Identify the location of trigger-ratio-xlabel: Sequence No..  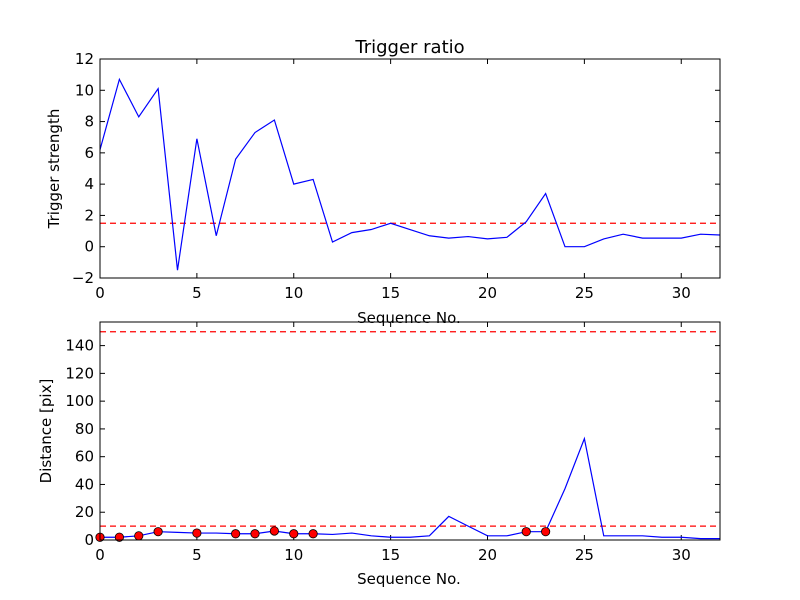
(409, 318).